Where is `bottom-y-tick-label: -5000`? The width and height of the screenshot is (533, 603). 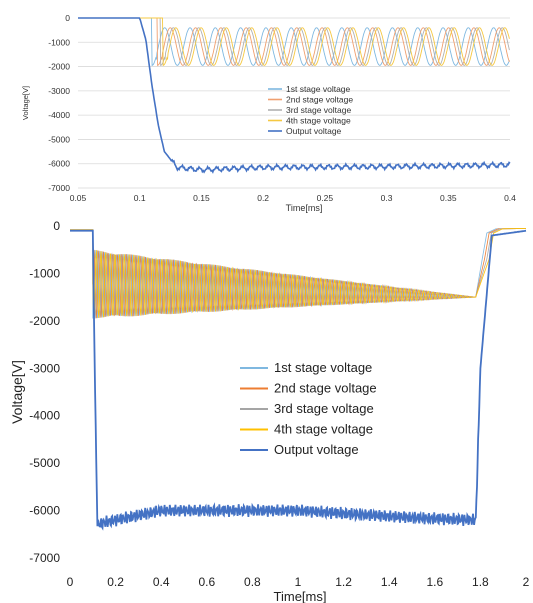 bottom-y-tick-label: -5000 is located at coordinates (44, 463).